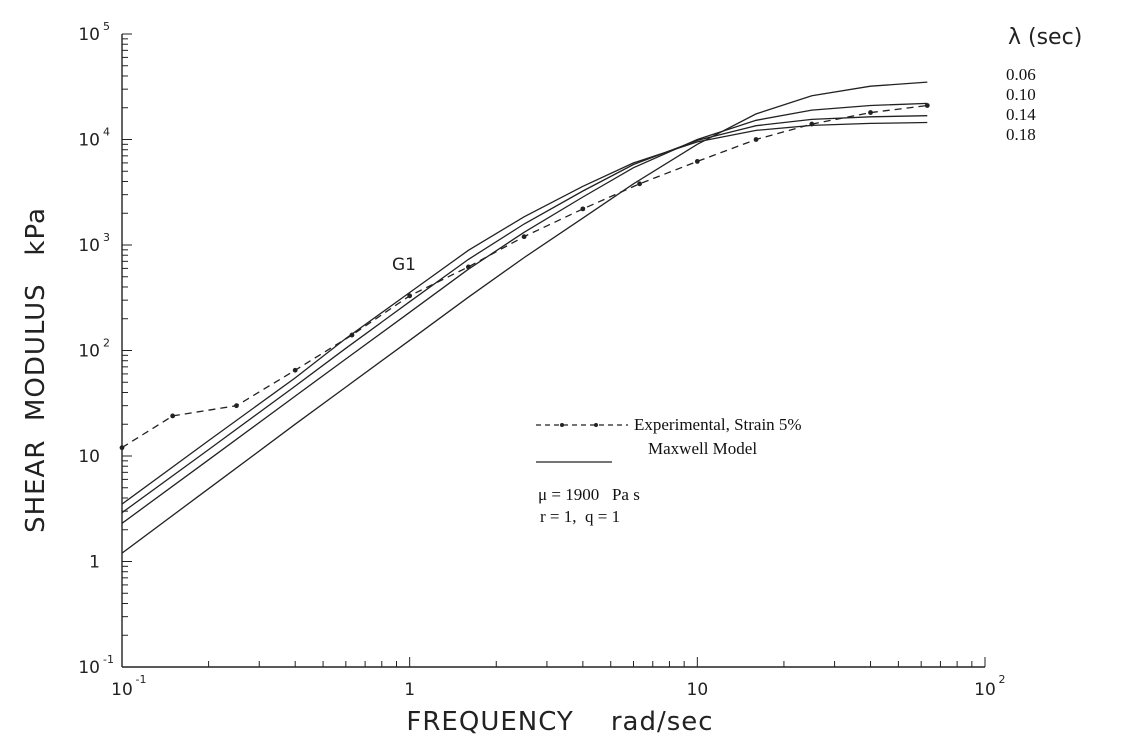  Describe the element at coordinates (108, 659) in the screenshot. I see `y-tick-exponent: -1` at that location.